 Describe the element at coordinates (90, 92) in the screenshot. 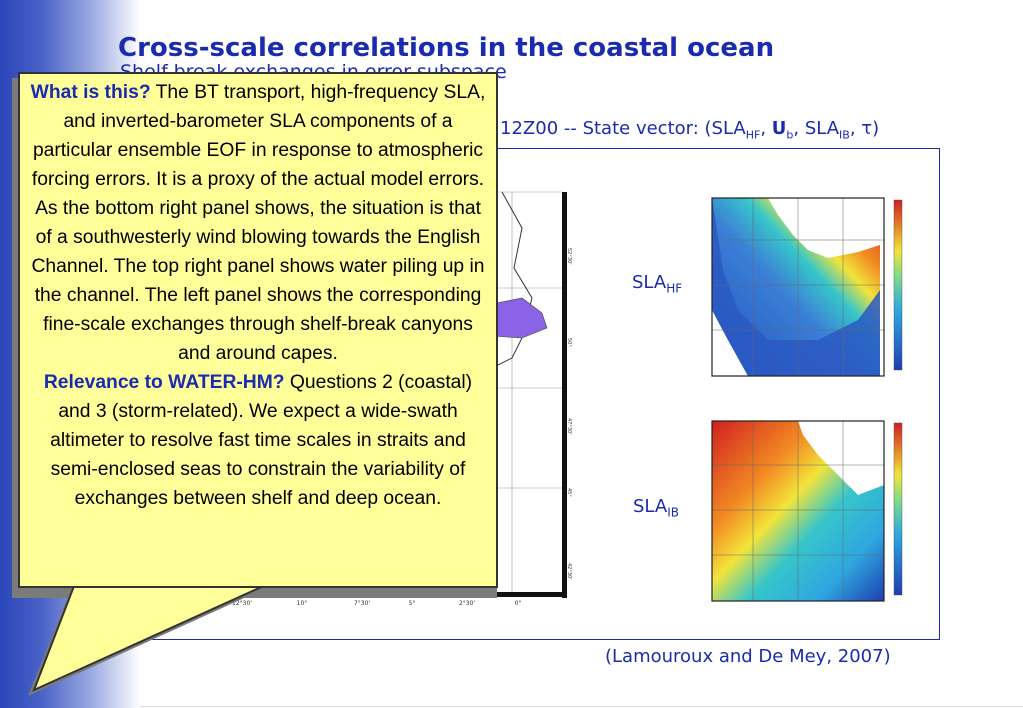

I see `callout-heading-what: What is this?` at that location.